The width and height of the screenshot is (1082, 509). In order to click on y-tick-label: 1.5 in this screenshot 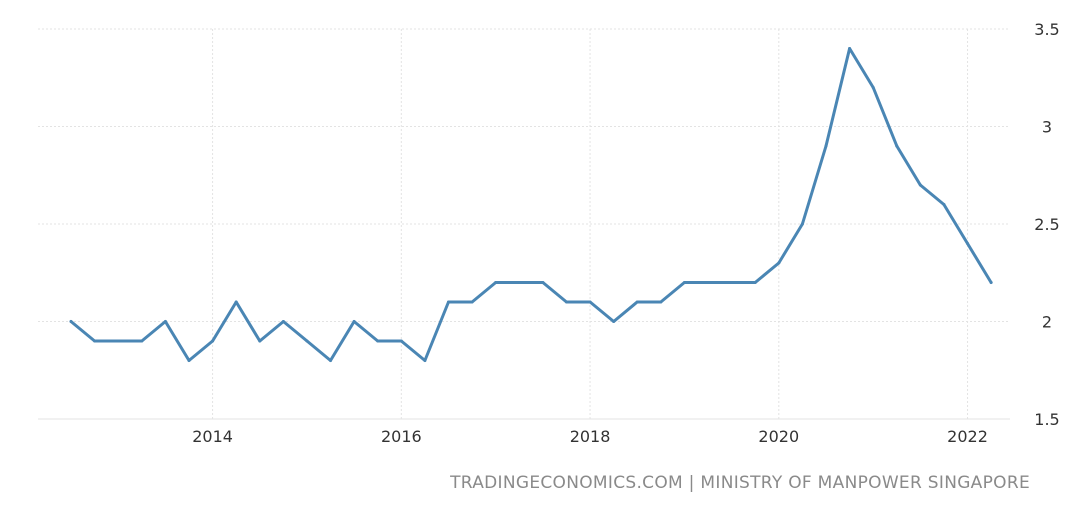, I will do `click(1046, 419)`.